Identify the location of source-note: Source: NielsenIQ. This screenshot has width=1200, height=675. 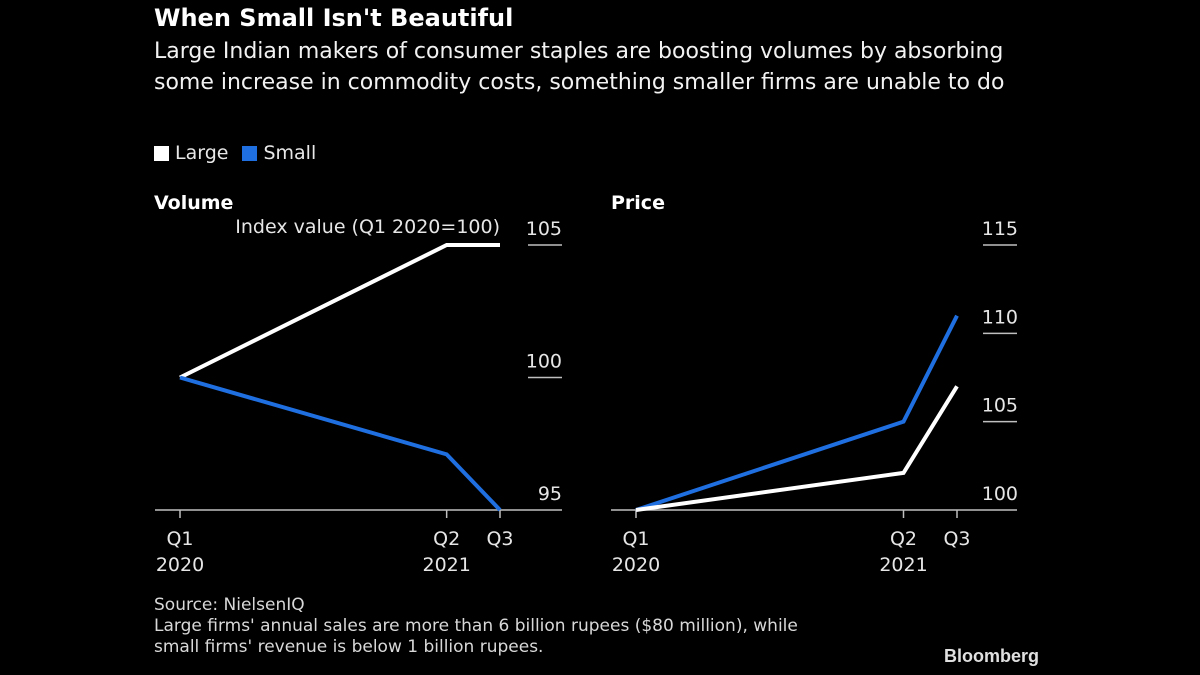
(229, 605).